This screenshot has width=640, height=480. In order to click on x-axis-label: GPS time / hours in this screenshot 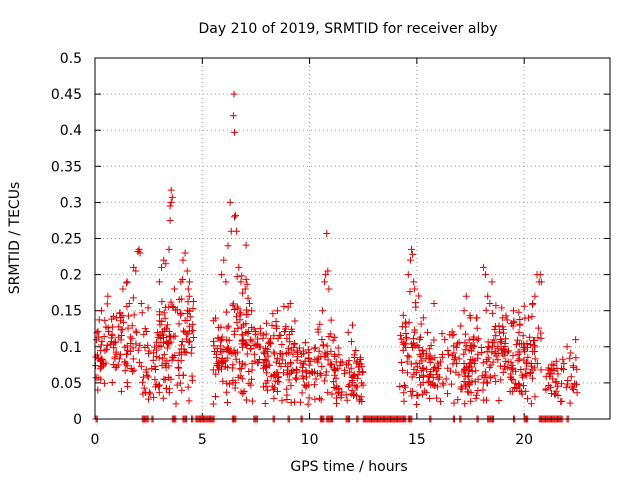, I will do `click(348, 467)`.